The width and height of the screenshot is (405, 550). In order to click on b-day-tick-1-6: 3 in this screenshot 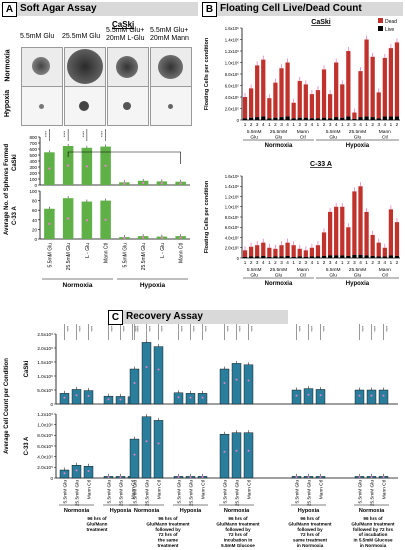, I will do `click(281, 262)`.